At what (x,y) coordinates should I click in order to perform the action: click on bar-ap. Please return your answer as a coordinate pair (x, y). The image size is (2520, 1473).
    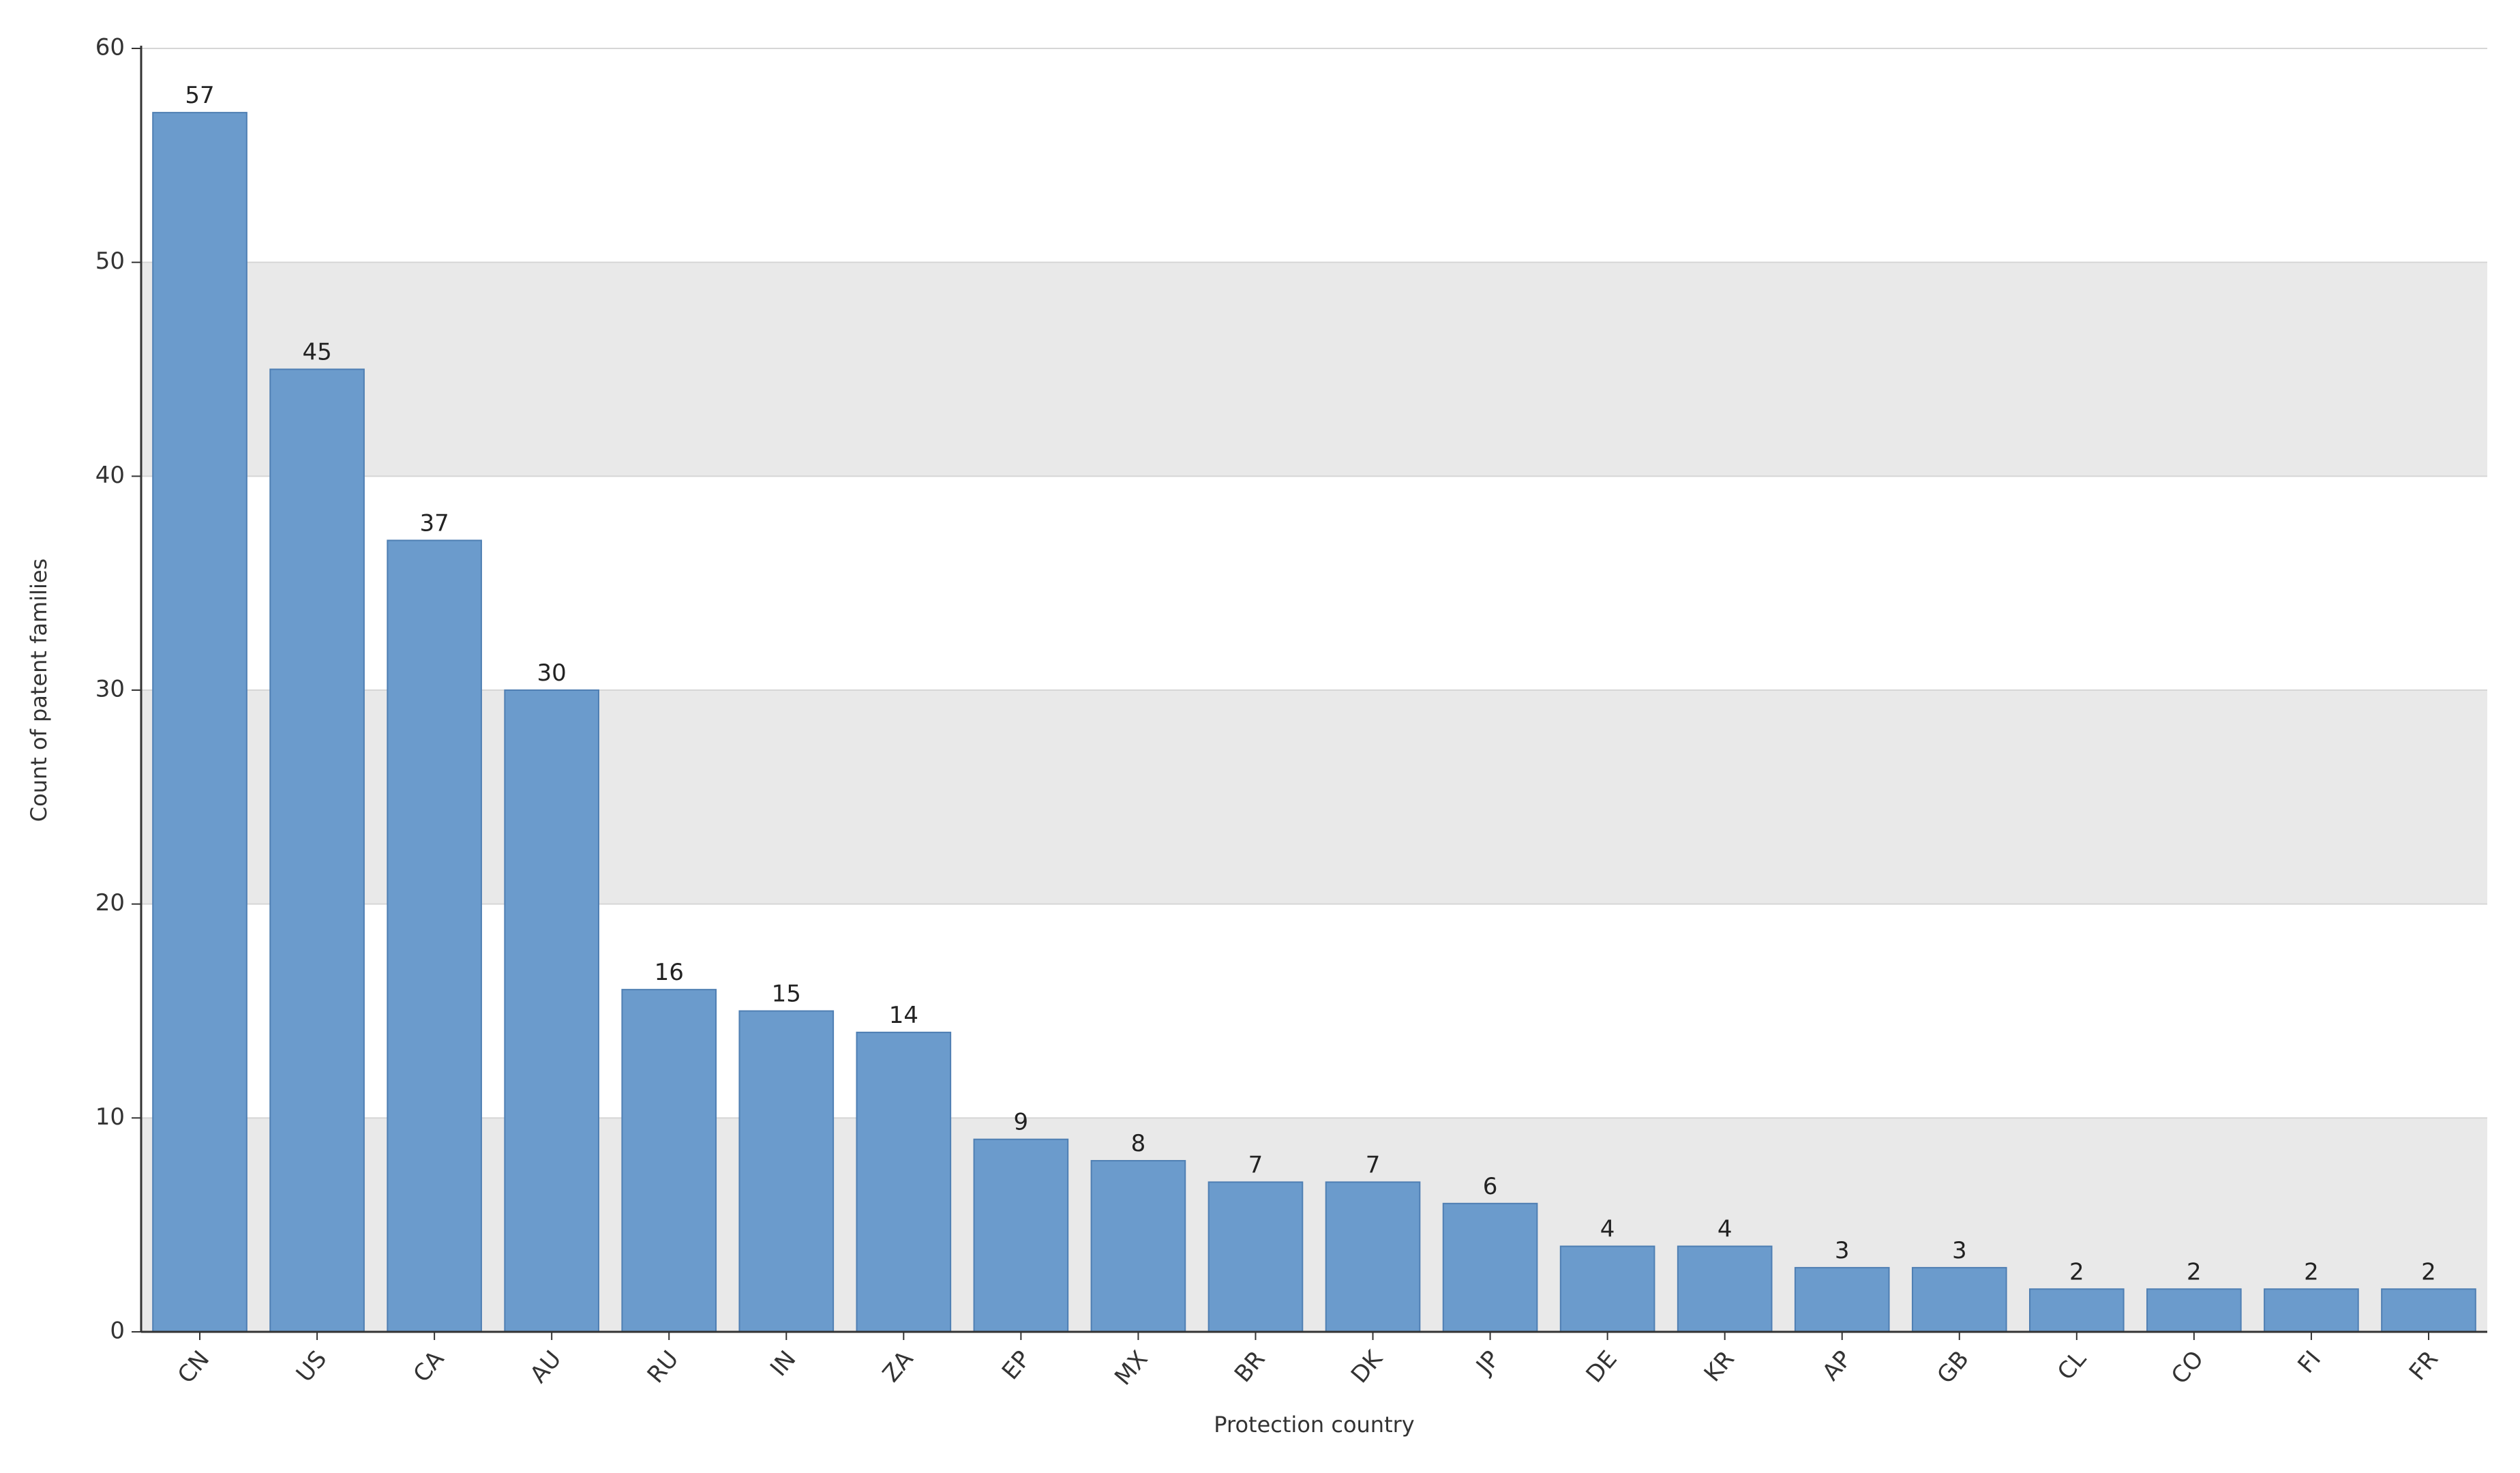
    Looking at the image, I should click on (1842, 1299).